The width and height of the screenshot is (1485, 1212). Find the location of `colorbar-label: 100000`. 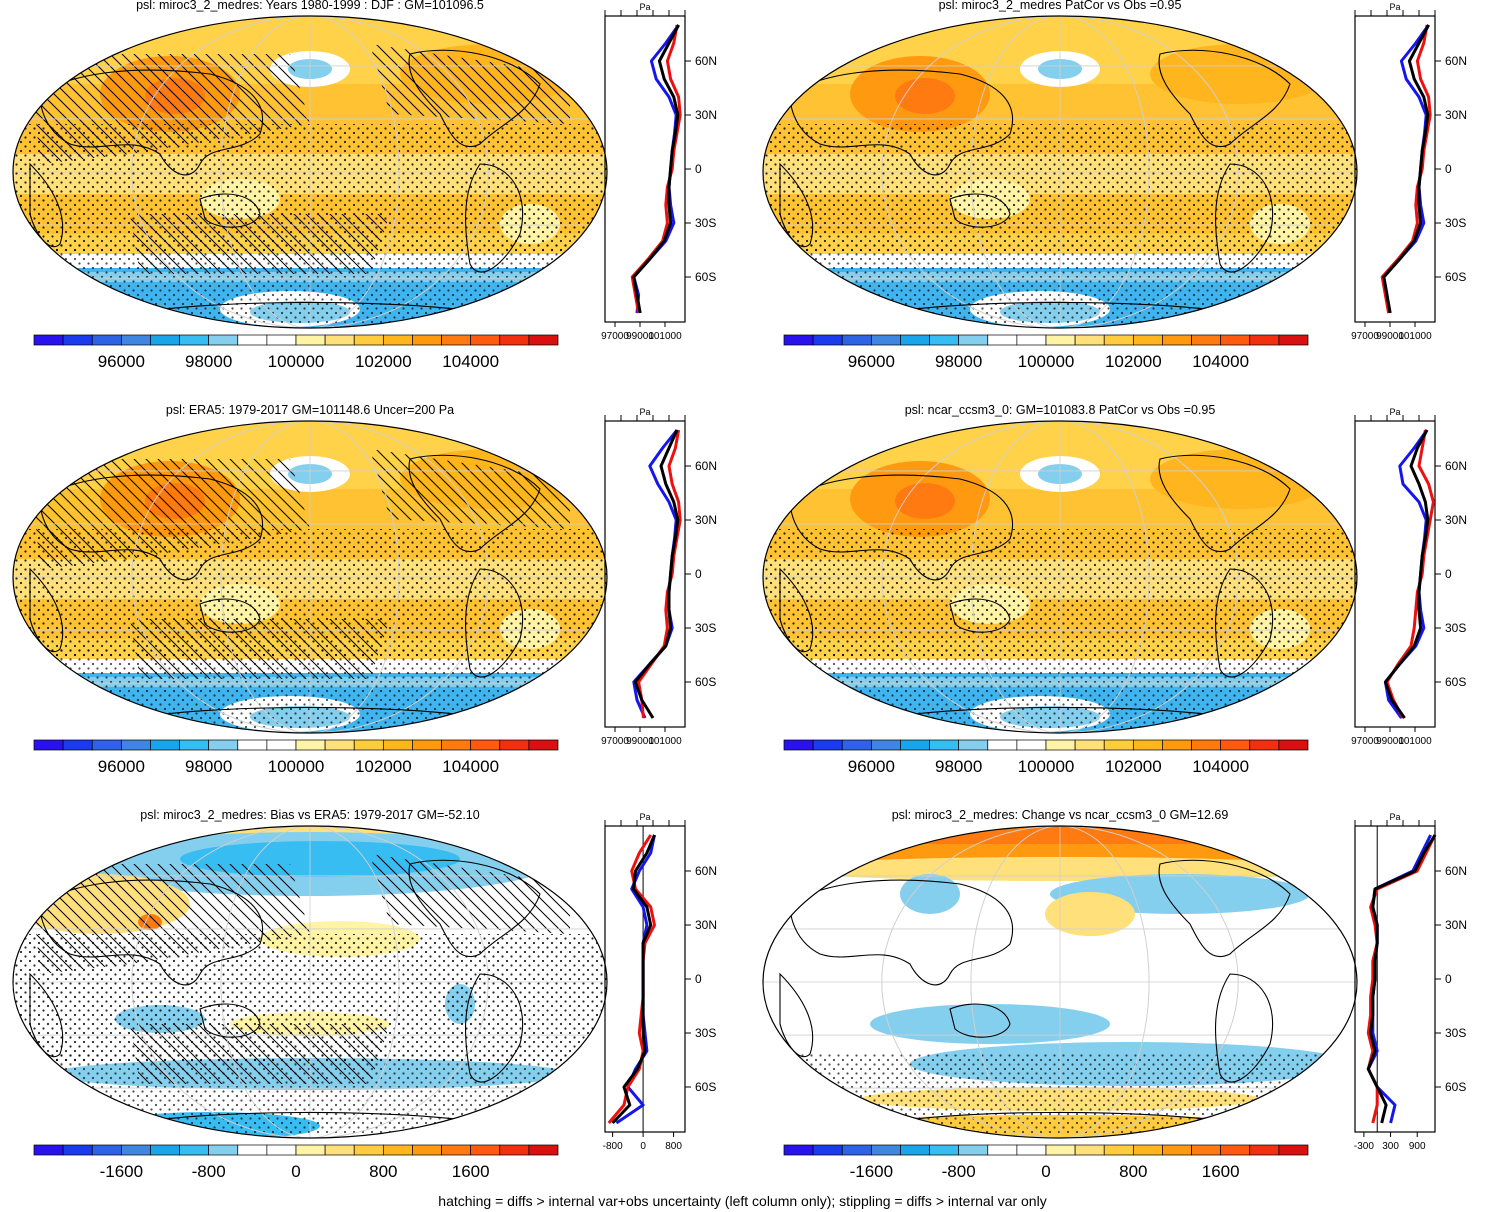

colorbar-label: 100000 is located at coordinates (296, 361).